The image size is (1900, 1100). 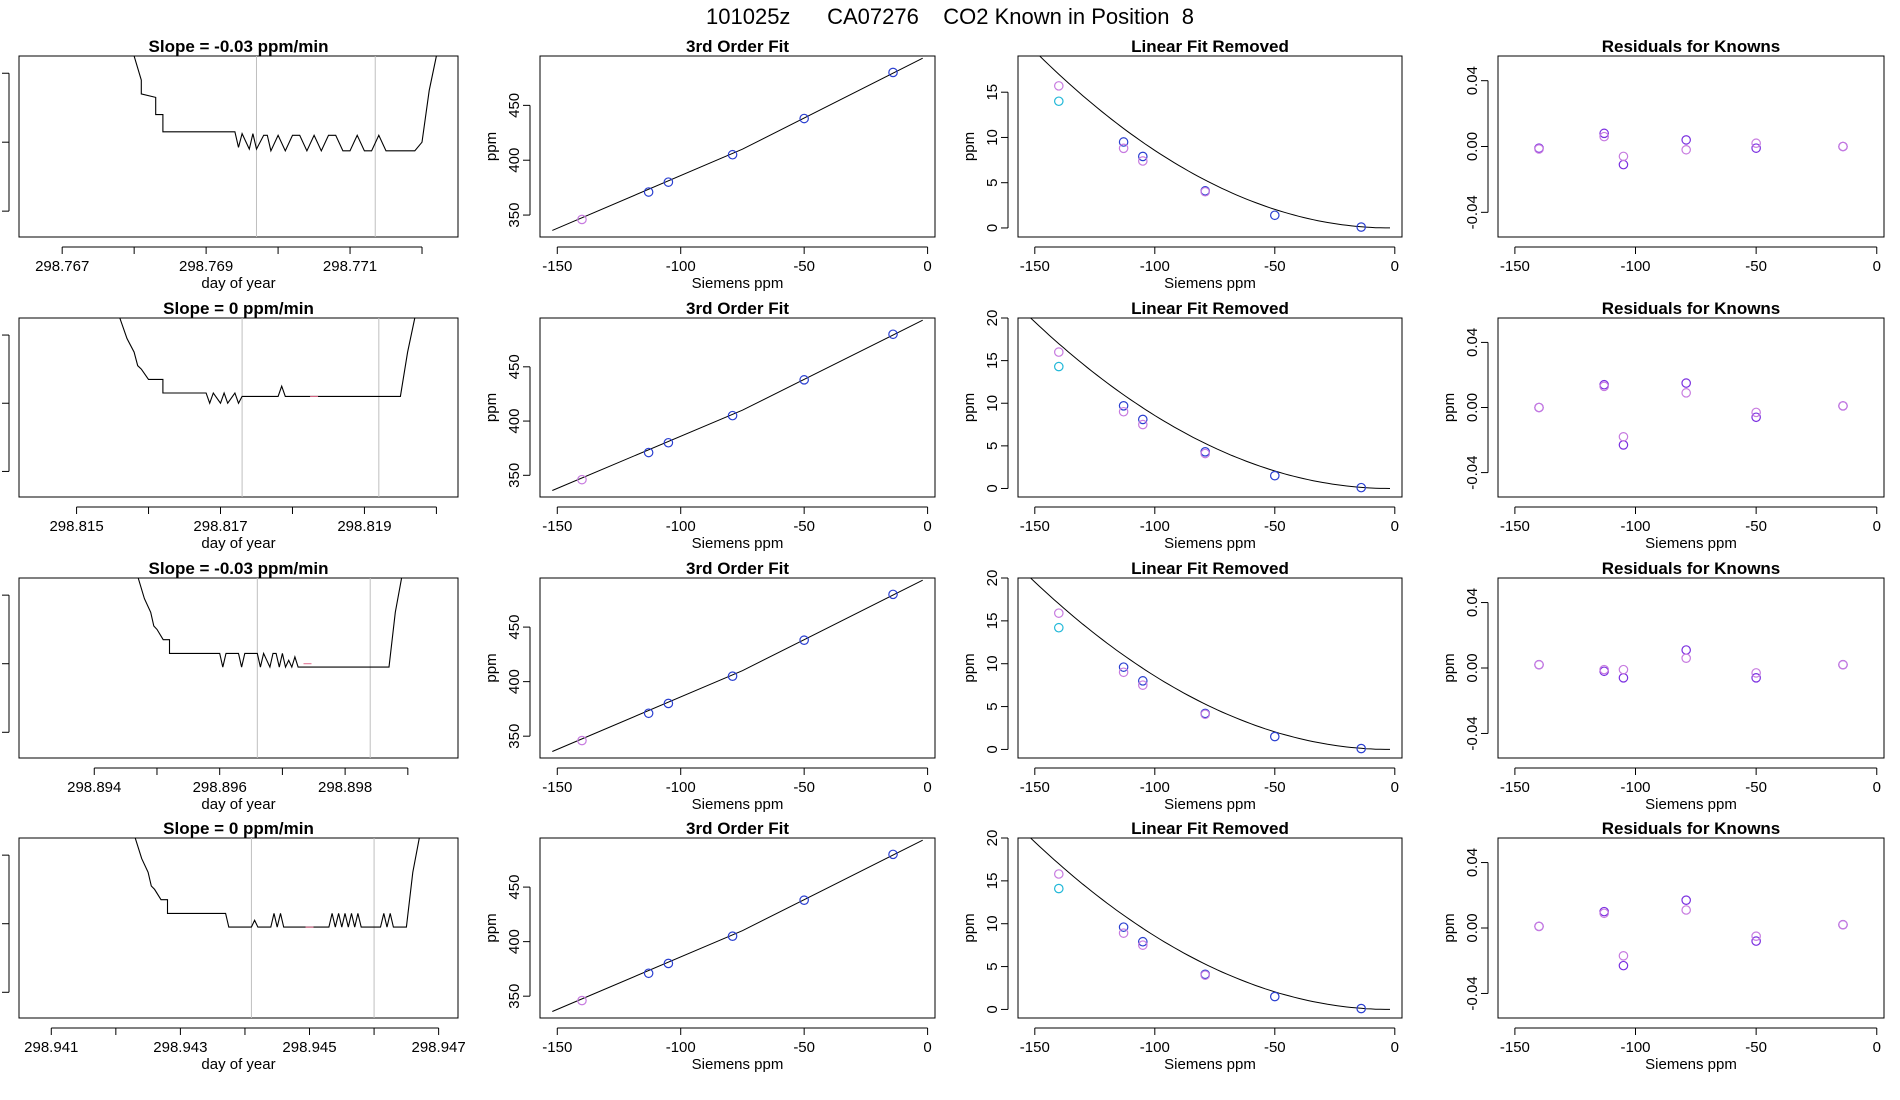 I want to click on x-tick-label: 298.941, so click(x=51, y=1047).